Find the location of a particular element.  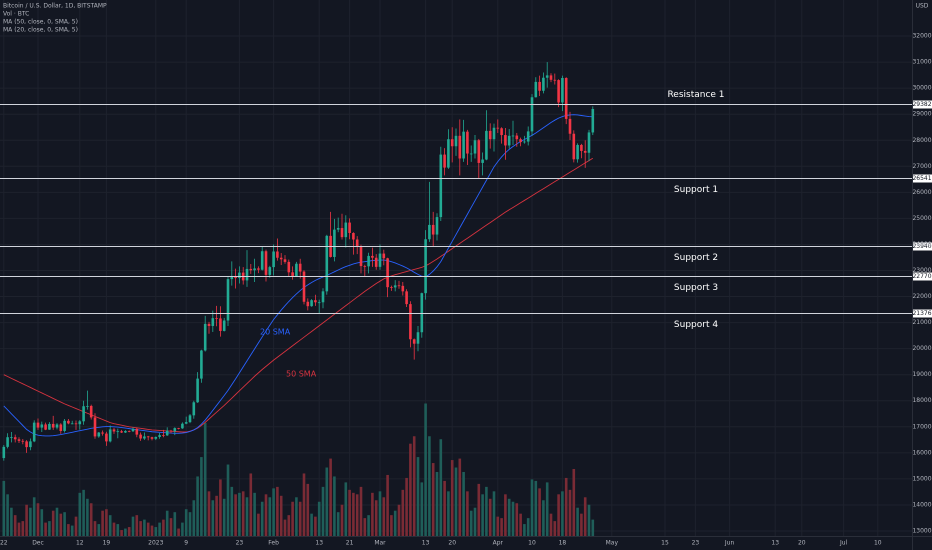

x-tick-label: 21 is located at coordinates (350, 543).